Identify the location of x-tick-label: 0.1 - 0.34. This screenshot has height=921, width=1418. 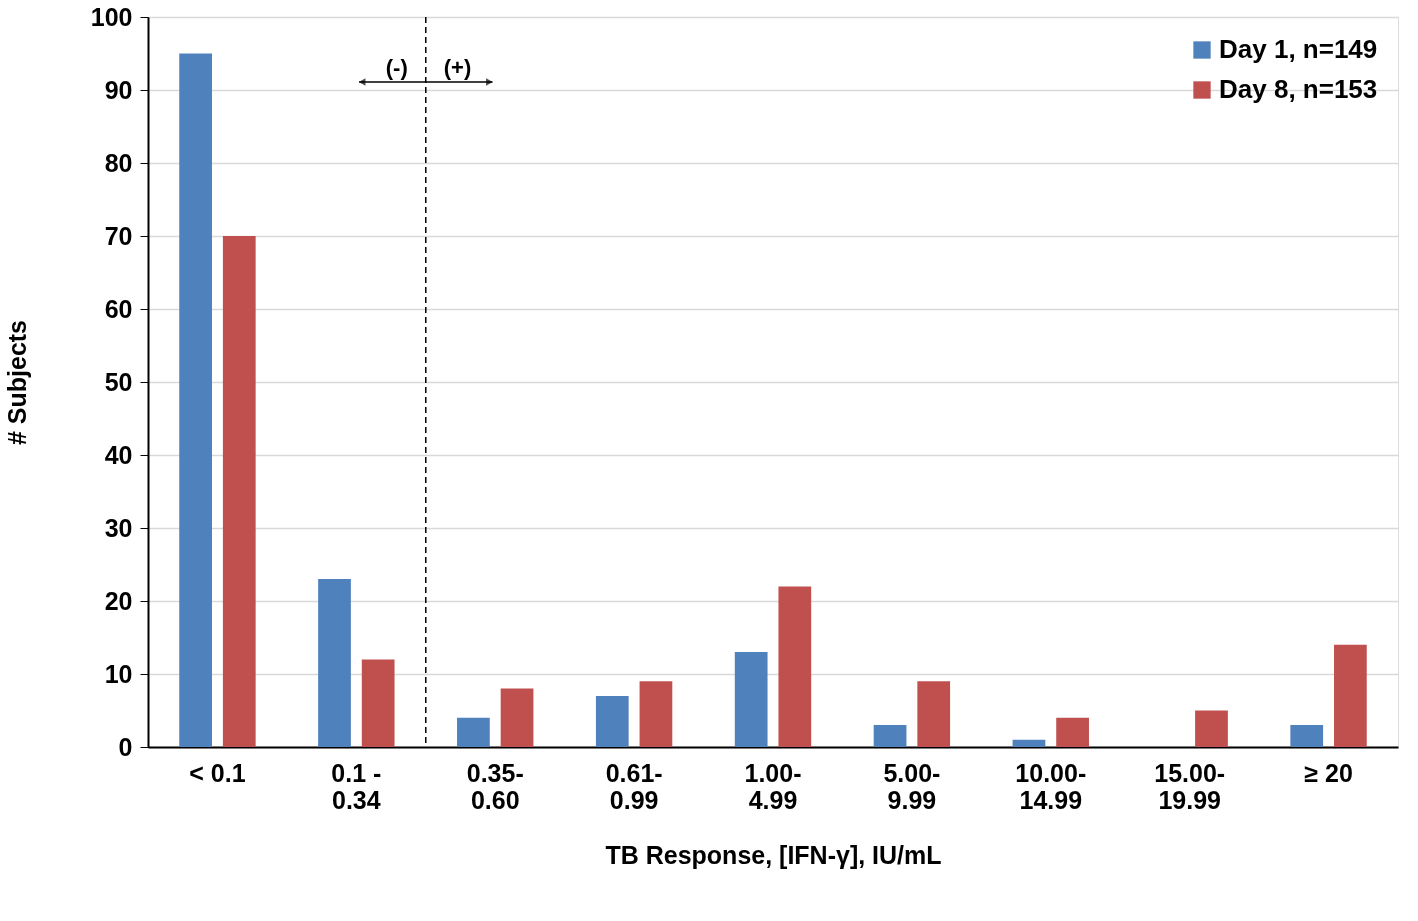
(356, 786).